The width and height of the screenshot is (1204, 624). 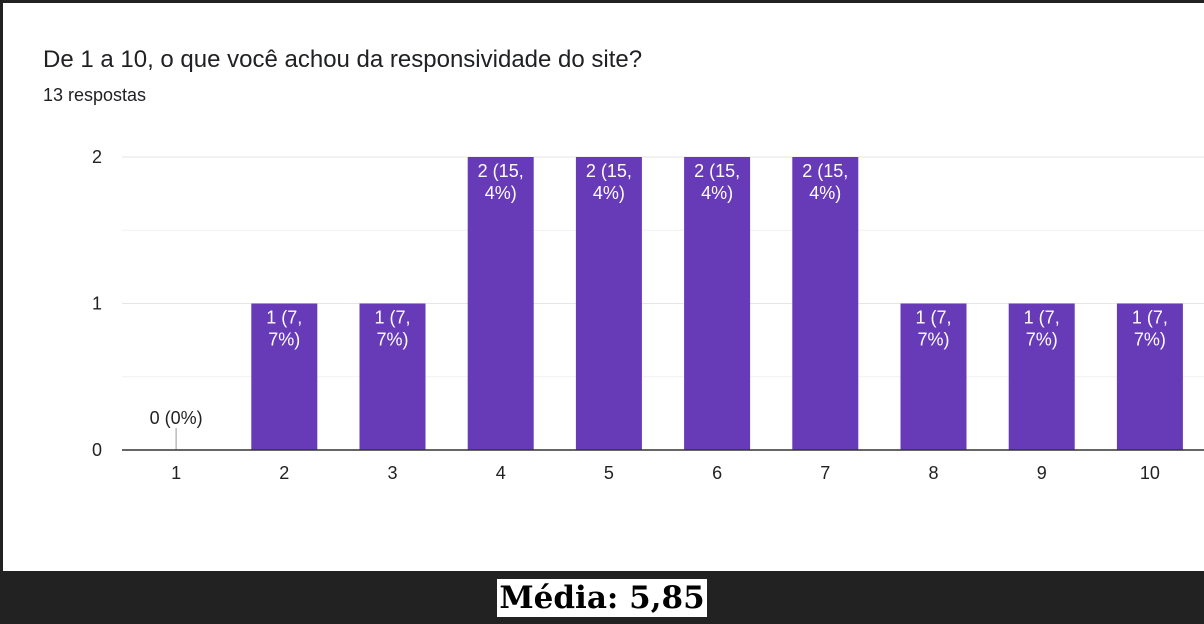 What do you see at coordinates (1150, 329) in the screenshot?
I see `data-label-10: 1 (7, 7%)` at bounding box center [1150, 329].